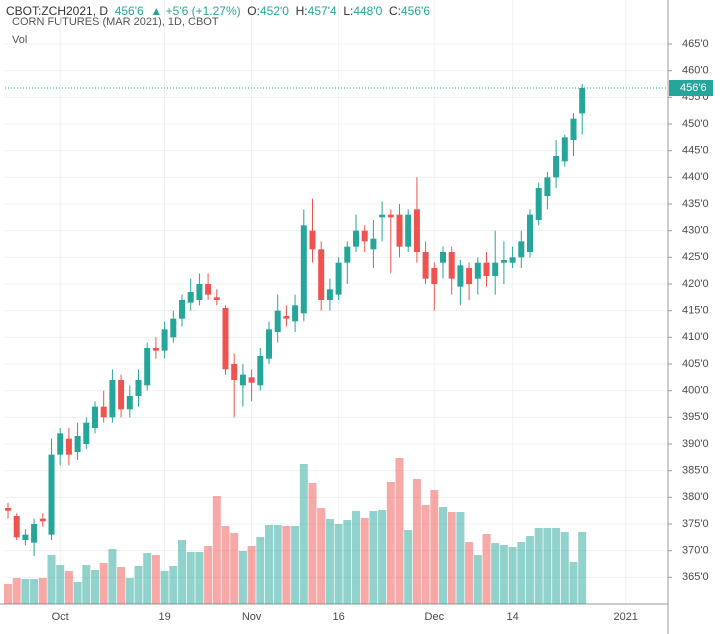 The image size is (720, 634). I want to click on field-label: O:, so click(253, 11).